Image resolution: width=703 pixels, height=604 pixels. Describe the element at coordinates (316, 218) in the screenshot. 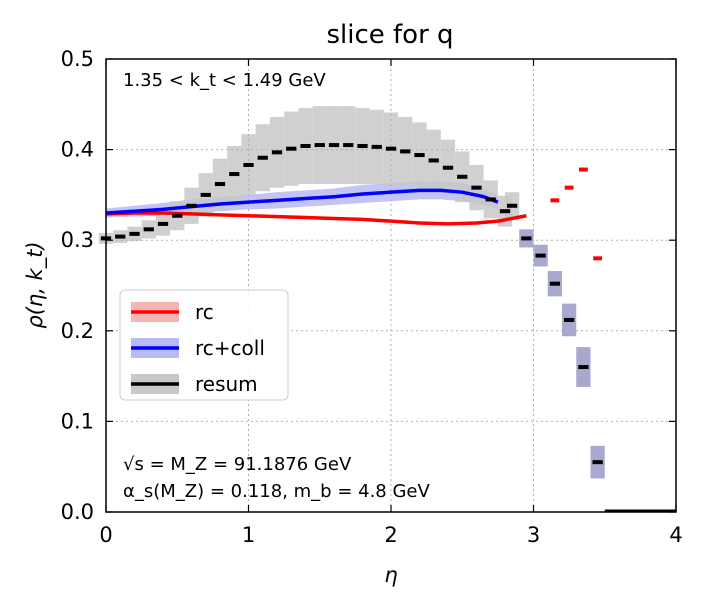

I see `line-rc` at that location.